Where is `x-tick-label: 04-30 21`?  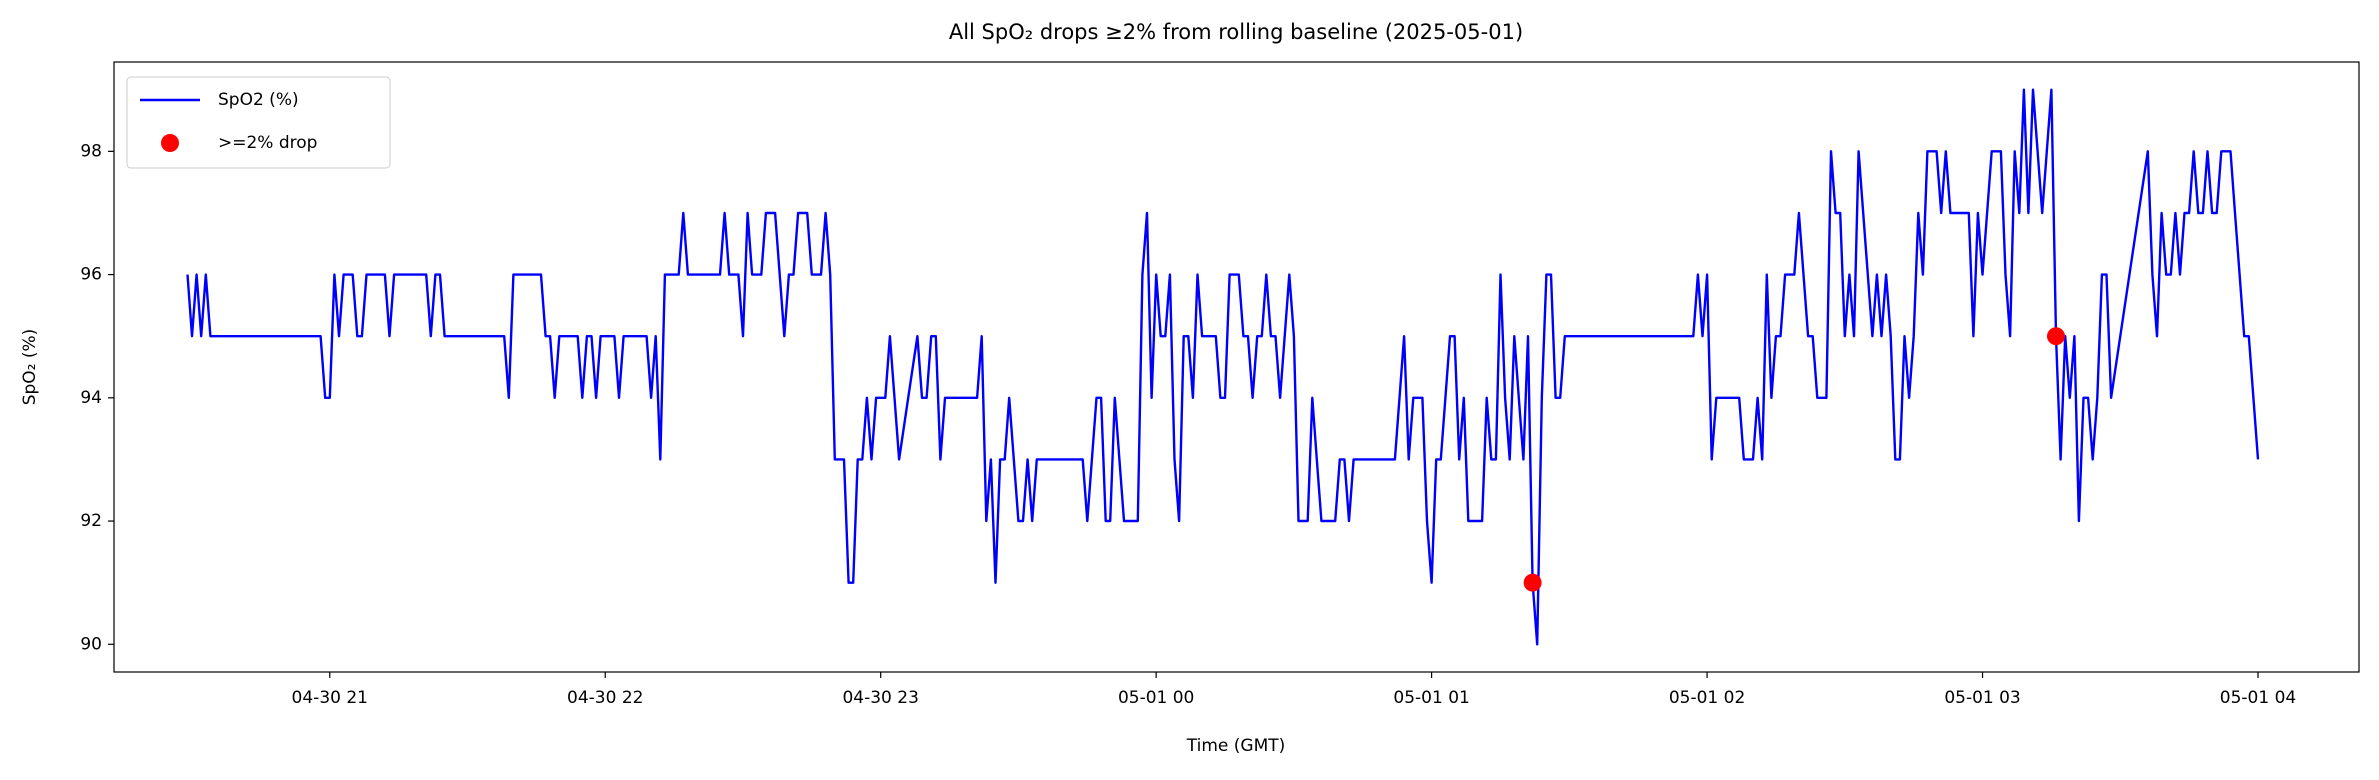 x-tick-label: 04-30 21 is located at coordinates (330, 698).